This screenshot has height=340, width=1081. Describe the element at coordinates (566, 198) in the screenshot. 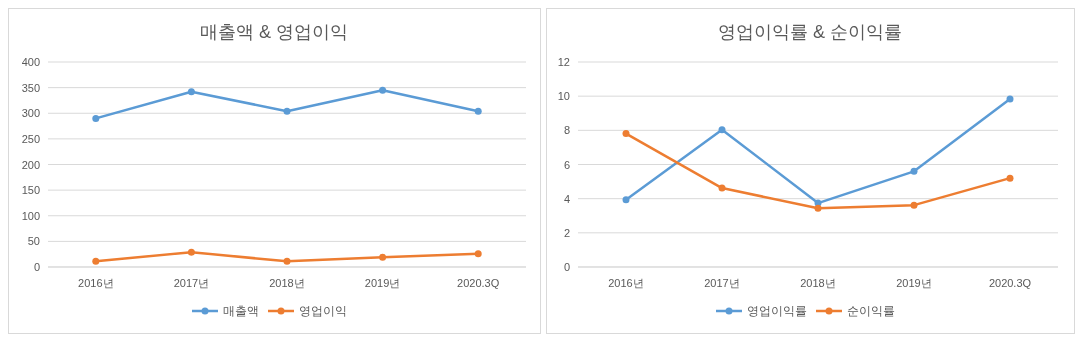

I see `y-tick-label: 4` at that location.